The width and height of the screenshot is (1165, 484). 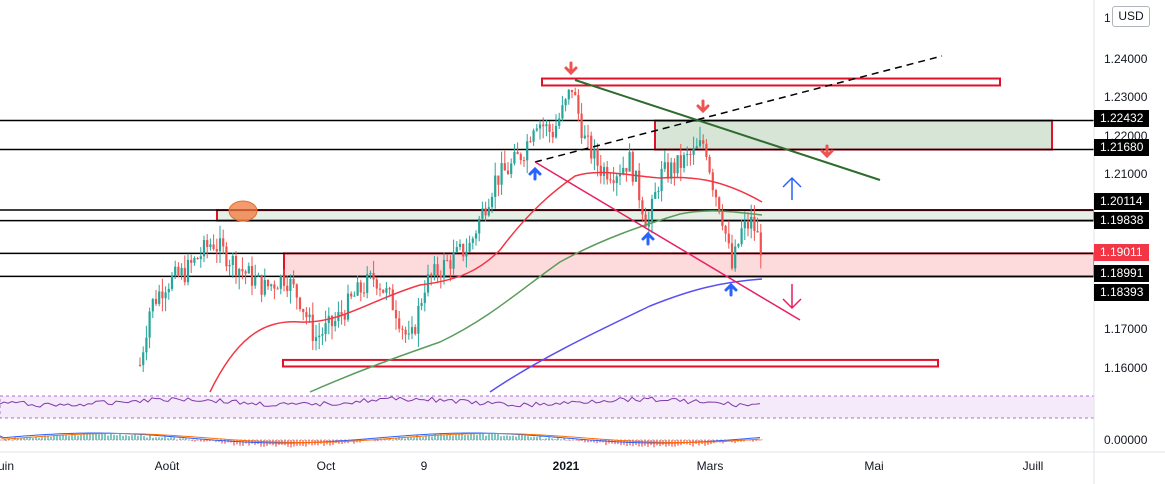 I want to click on rsi-line, so click(x=380, y=402).